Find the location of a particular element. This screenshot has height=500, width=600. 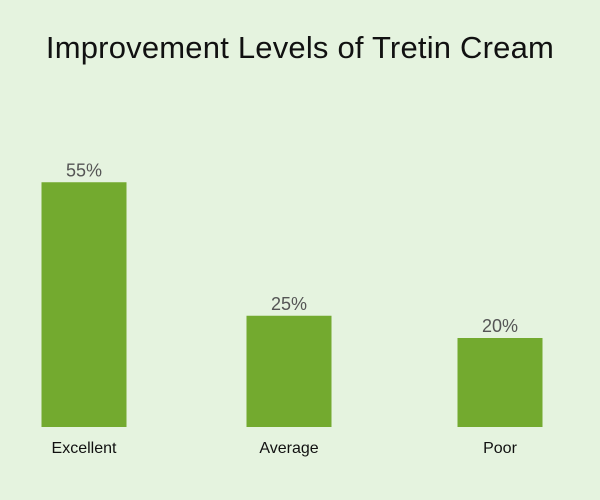

bar-poor is located at coordinates (500, 382).